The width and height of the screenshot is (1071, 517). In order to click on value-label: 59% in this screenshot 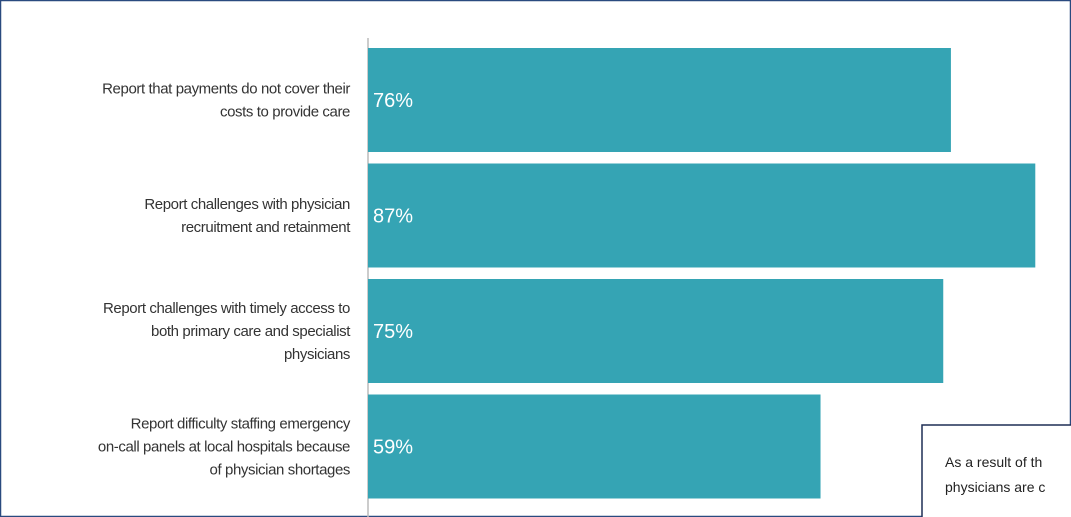, I will do `click(393, 448)`.